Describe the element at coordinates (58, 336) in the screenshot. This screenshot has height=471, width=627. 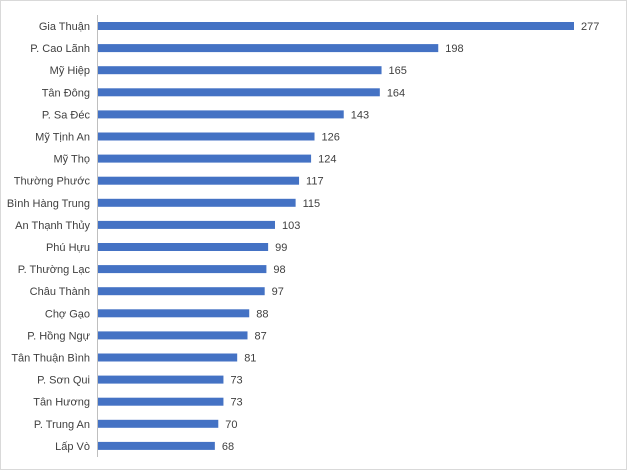
I see `category-label: P. Hồng Ngự` at that location.